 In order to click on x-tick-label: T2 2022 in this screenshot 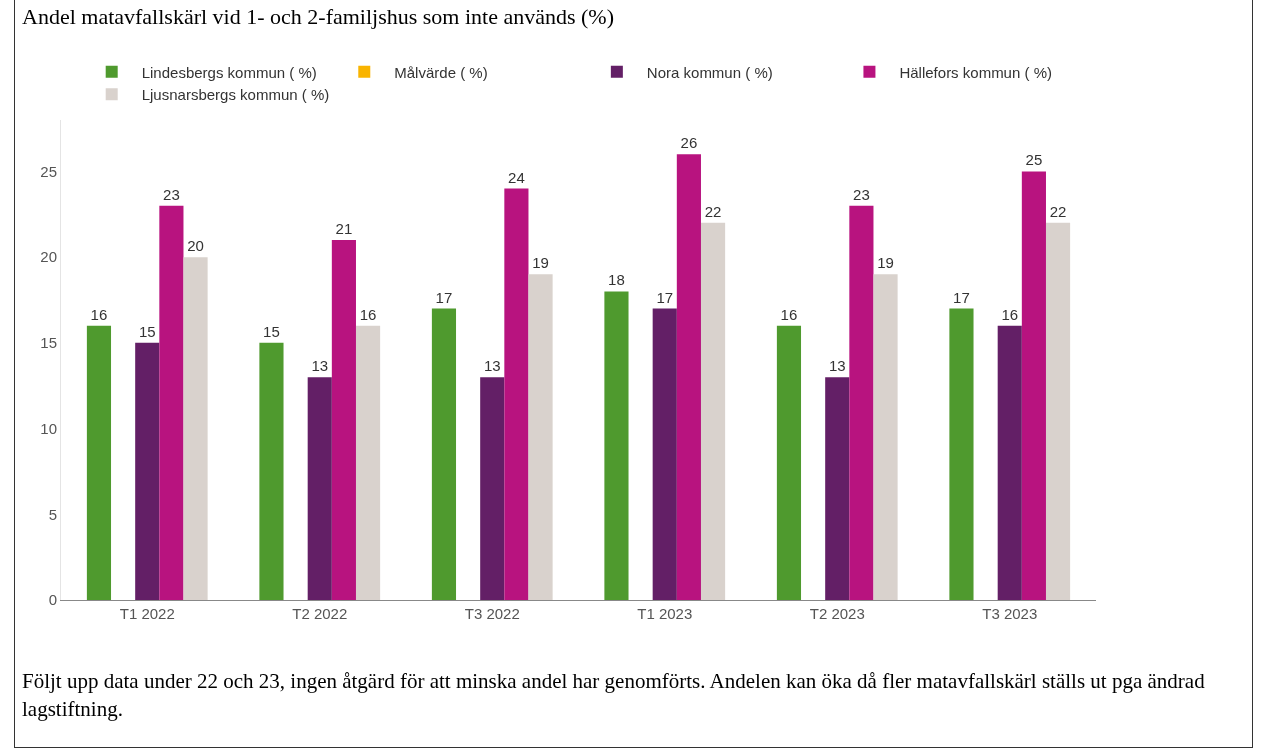, I will do `click(320, 613)`.